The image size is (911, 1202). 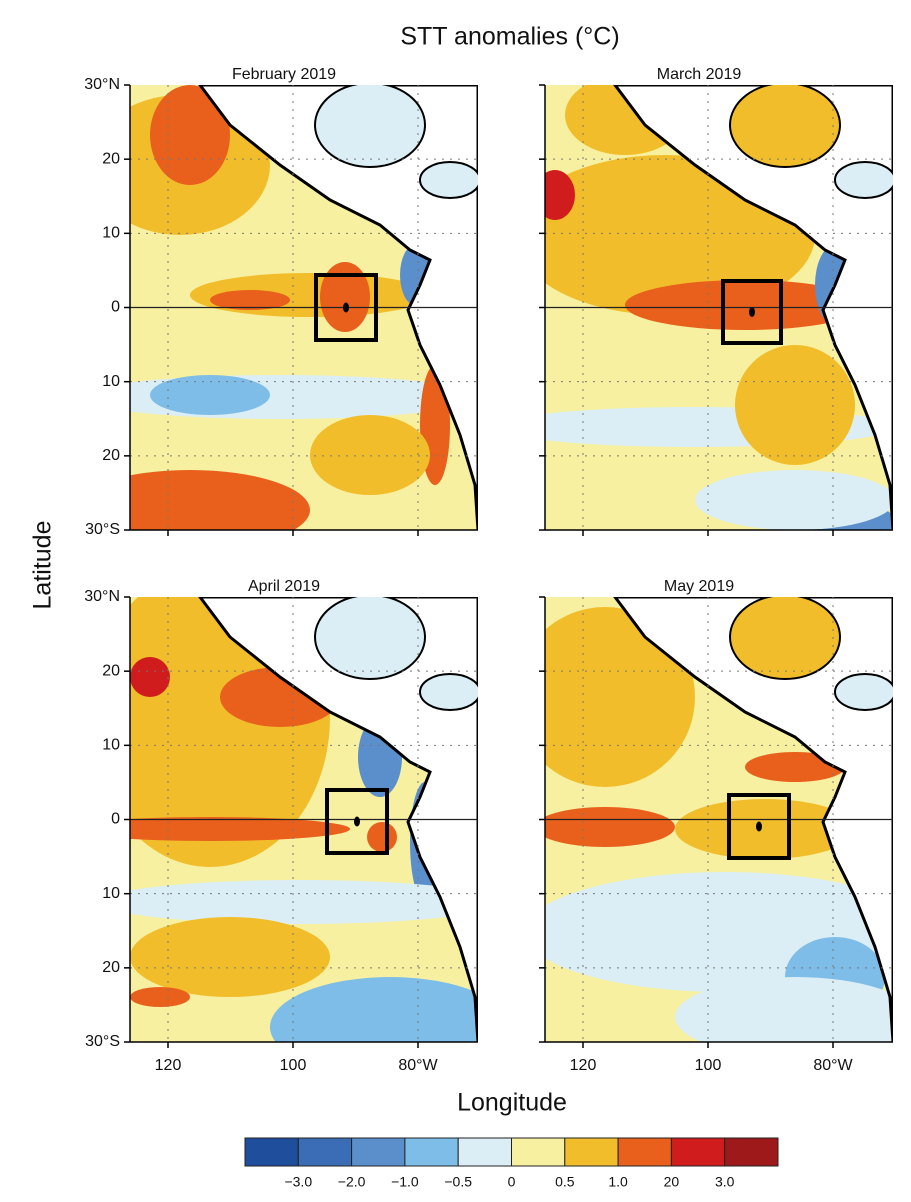 I want to click on panel-title: April 2019, so click(x=284, y=586).